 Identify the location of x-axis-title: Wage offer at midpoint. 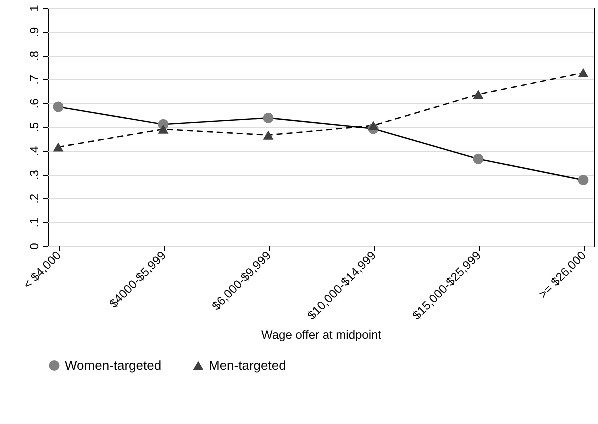
(321, 335).